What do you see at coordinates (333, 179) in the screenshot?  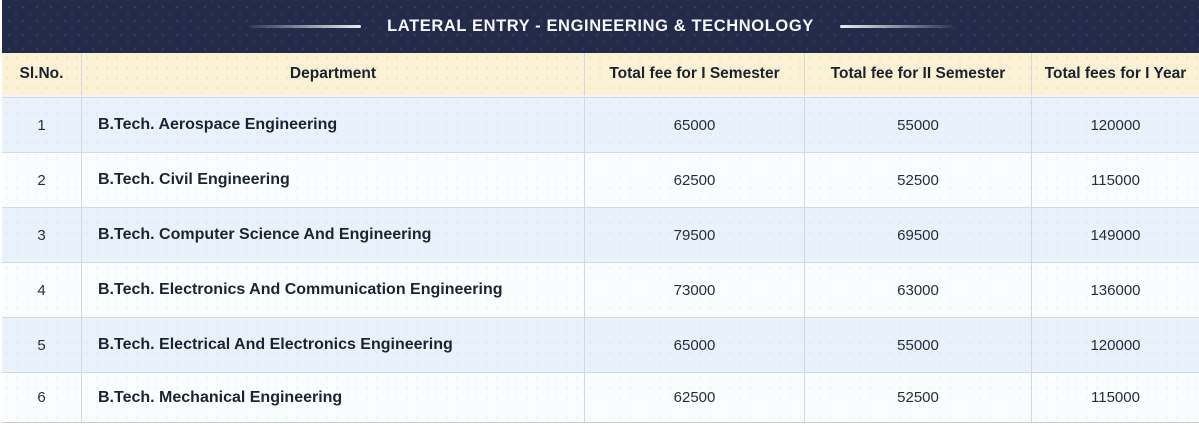 I see `cell-department: B.Tech. Civil Engineering` at bounding box center [333, 179].